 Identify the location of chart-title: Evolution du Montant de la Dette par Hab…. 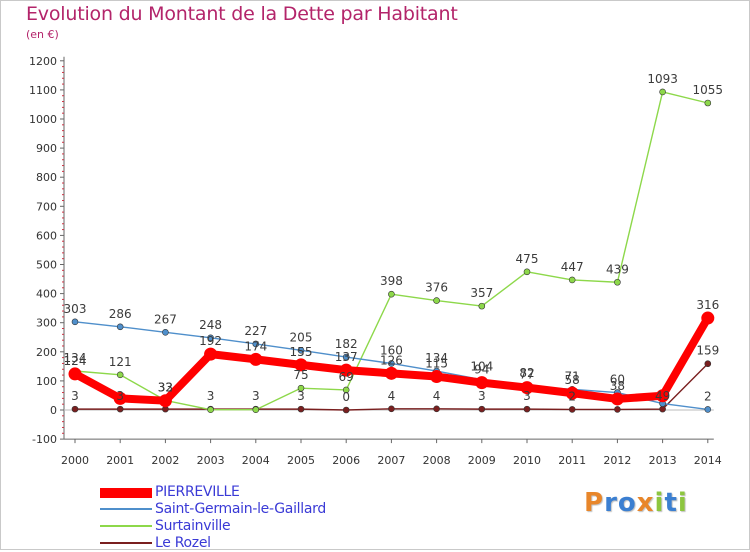
(242, 14).